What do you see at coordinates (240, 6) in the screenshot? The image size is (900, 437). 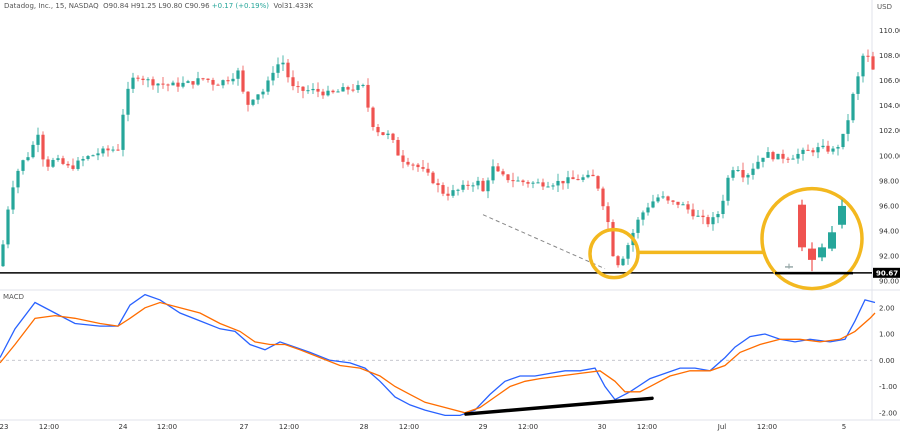 I see `change-readout: +0.17 (+0.19%)` at bounding box center [240, 6].